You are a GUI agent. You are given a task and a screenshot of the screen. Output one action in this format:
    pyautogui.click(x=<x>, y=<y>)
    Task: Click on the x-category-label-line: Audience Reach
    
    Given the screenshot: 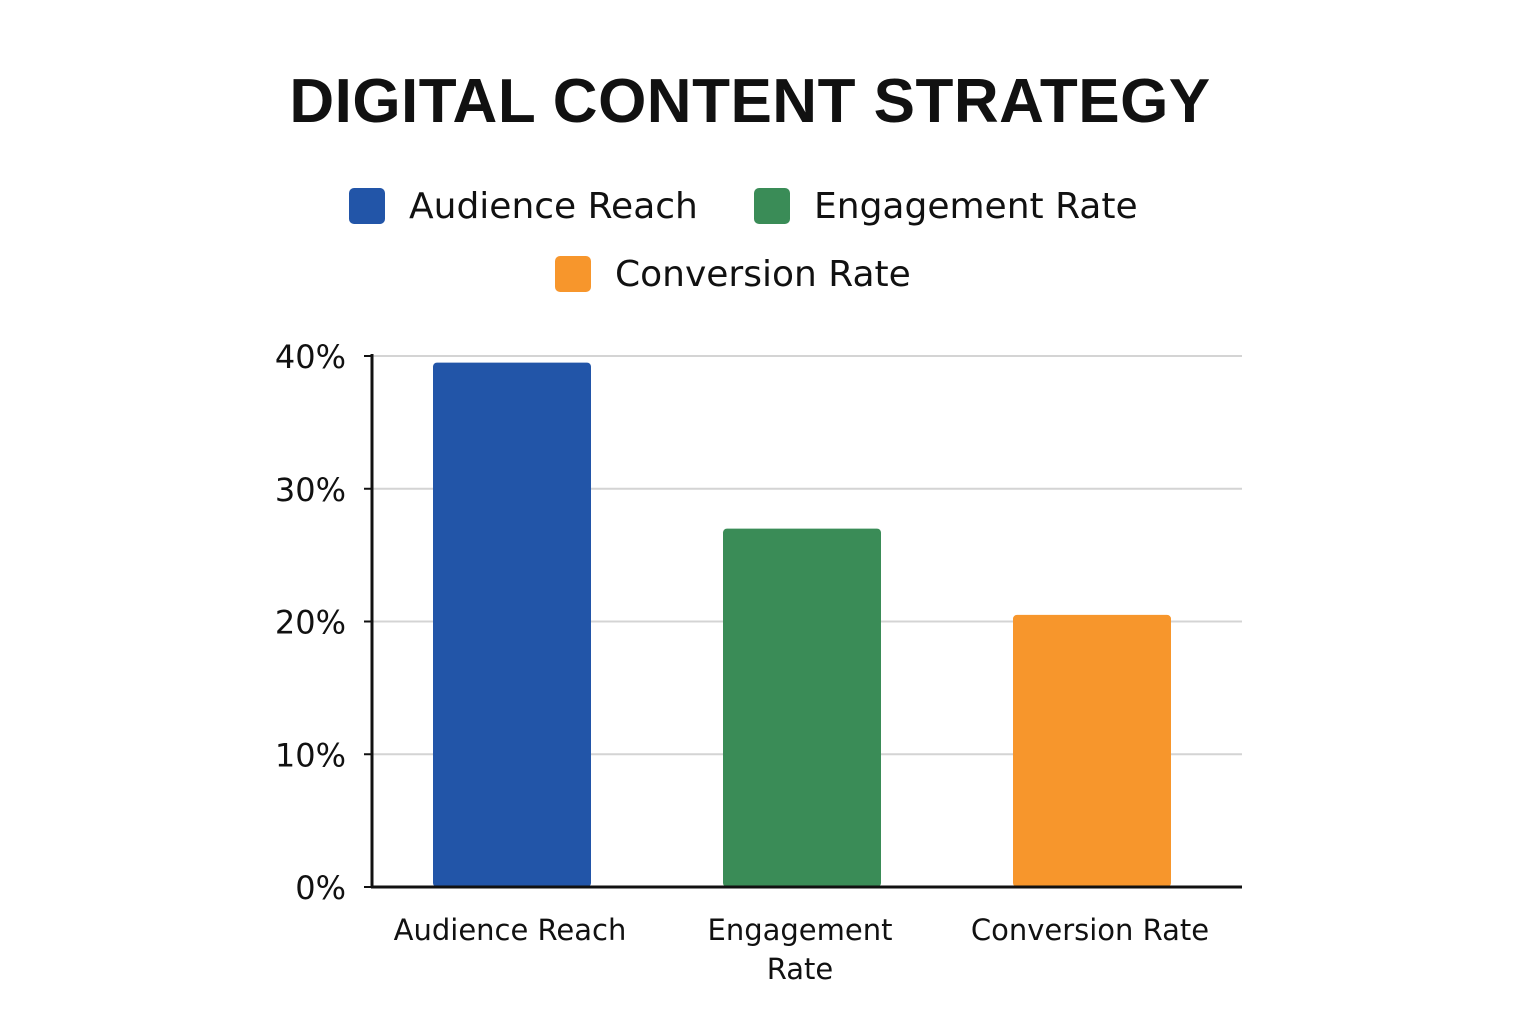 What is the action you would take?
    pyautogui.click(x=510, y=930)
    